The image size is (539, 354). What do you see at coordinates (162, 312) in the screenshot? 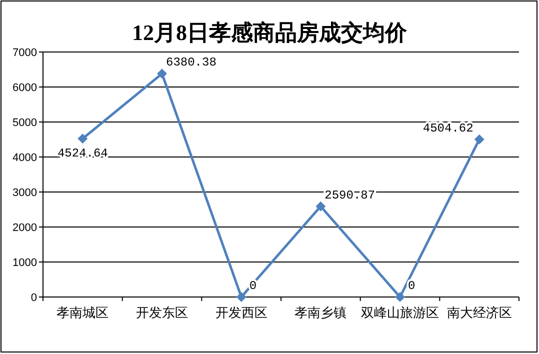
I see `x-tick-label: 开发东区` at bounding box center [162, 312].